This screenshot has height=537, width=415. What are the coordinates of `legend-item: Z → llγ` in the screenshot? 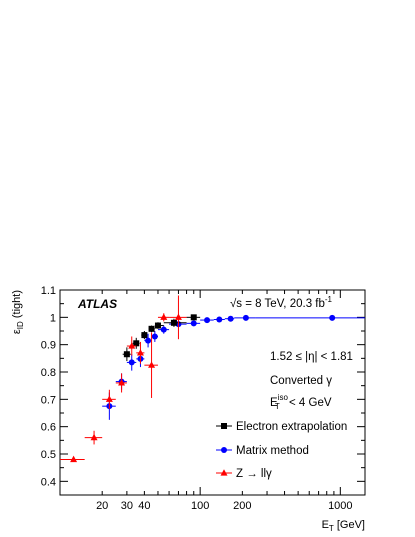 It's located at (244, 474).